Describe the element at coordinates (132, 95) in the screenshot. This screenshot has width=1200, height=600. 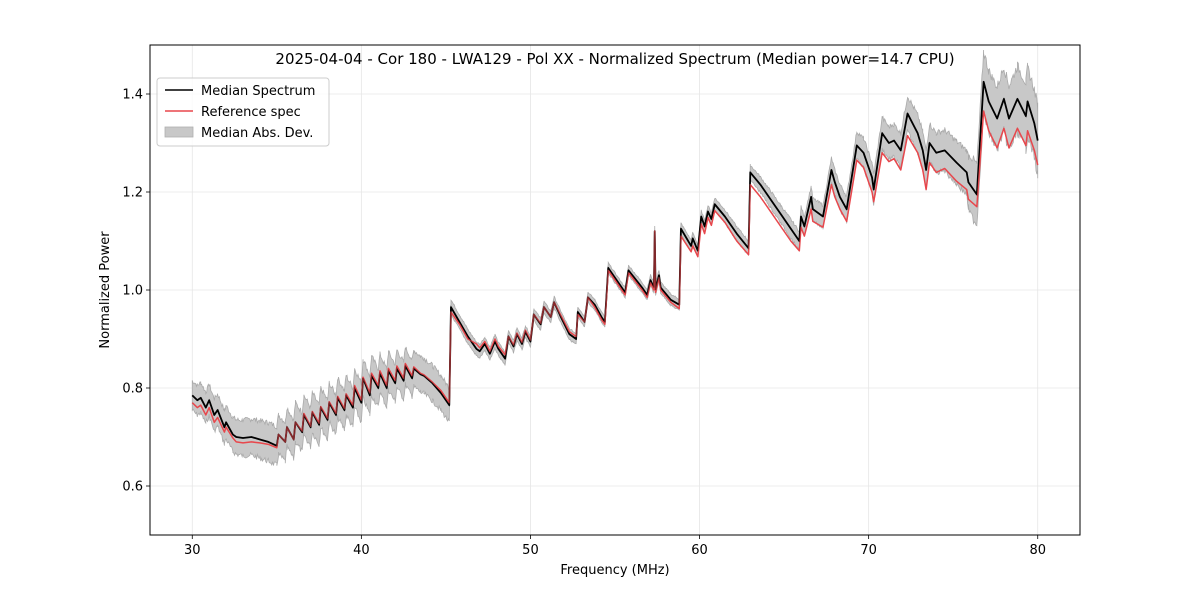
I see `y-tick-label: 1.4` at that location.